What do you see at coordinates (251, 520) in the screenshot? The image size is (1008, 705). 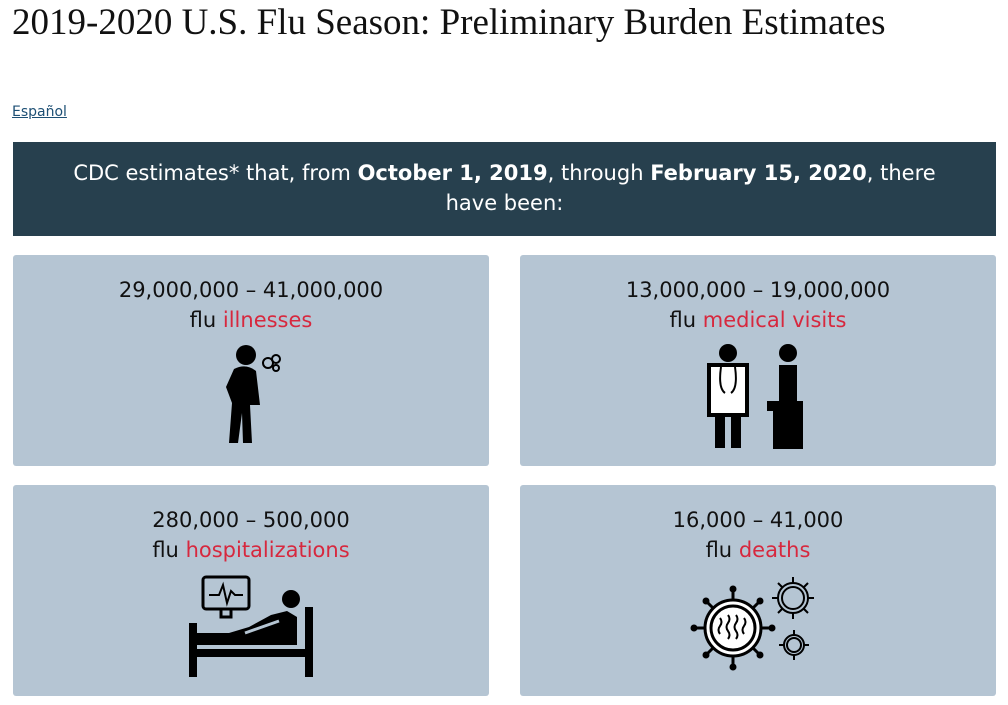 I see `estimate-range: 280,000 – 500,000` at bounding box center [251, 520].